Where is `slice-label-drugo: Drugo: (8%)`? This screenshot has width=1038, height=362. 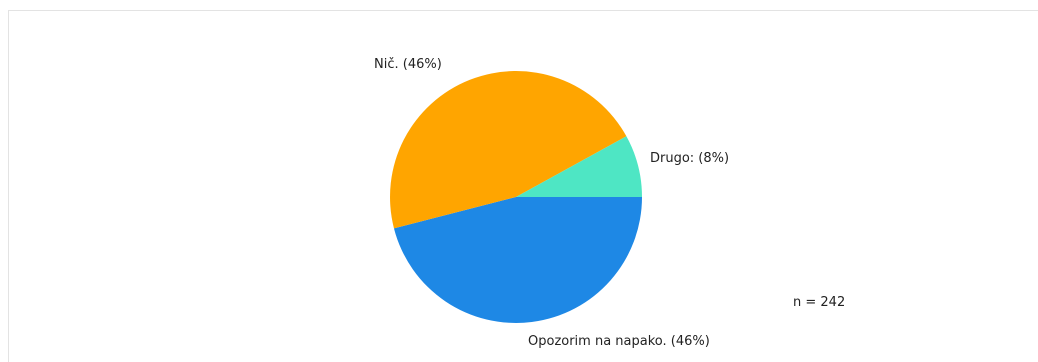 slice-label-drugo: Drugo: (8%) is located at coordinates (689, 158).